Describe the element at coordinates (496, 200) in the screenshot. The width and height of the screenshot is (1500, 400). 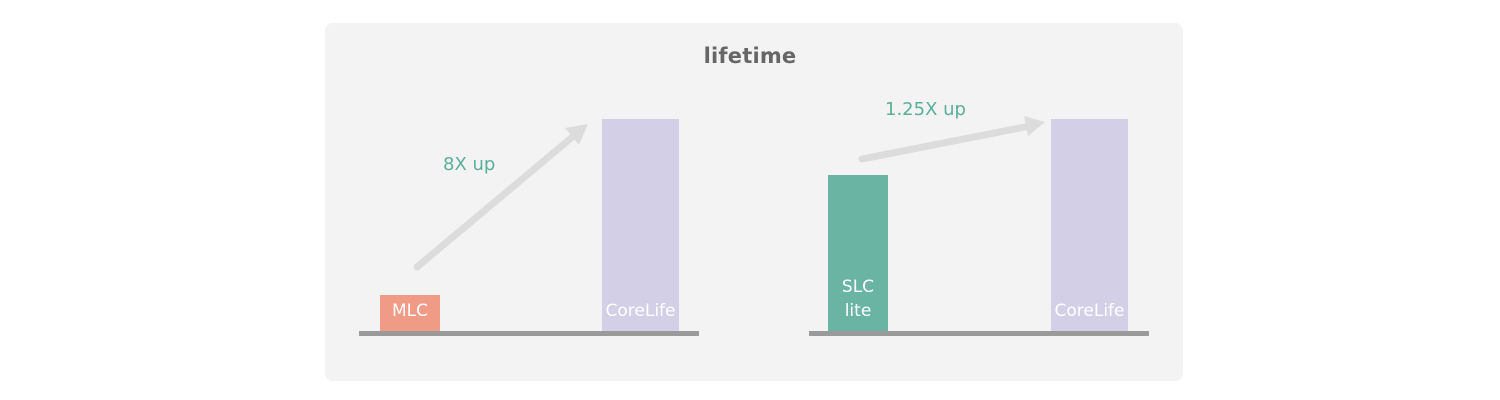
I see `trend-arrow-left-shaft` at that location.